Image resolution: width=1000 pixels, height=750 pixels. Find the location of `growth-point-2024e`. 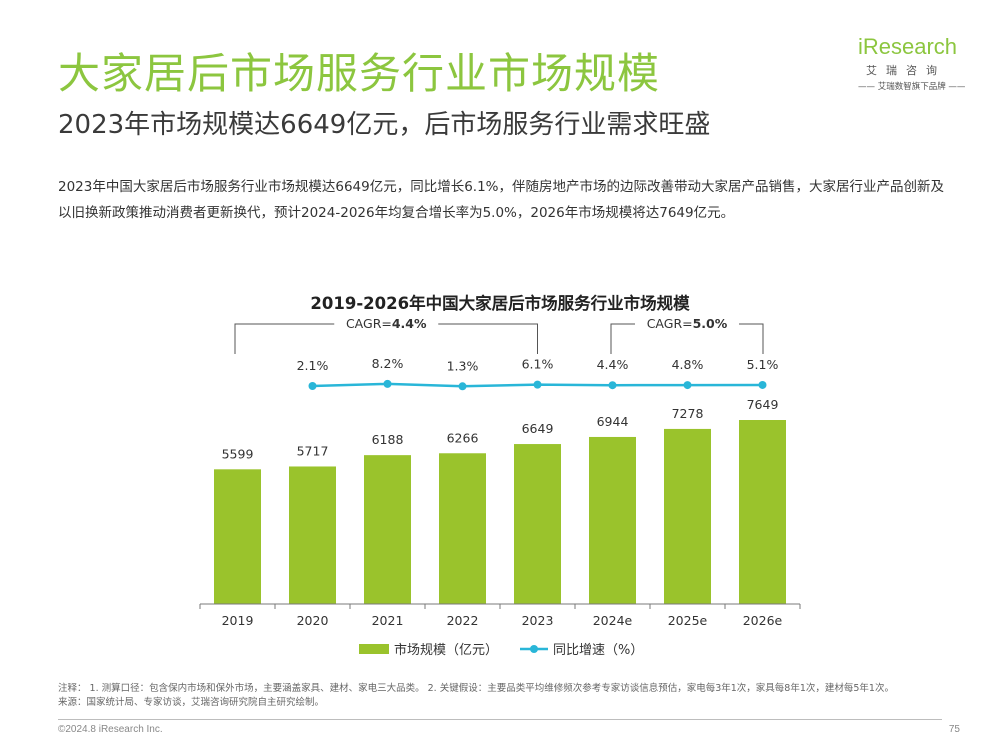

growth-point-2024e is located at coordinates (612, 385).